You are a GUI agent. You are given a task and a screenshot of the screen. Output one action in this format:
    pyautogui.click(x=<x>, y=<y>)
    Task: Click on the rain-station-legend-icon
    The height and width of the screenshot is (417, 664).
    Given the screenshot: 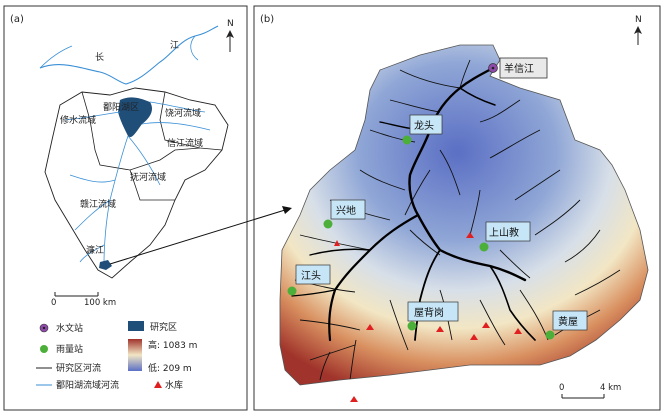 What is the action you would take?
    pyautogui.click(x=44, y=349)
    